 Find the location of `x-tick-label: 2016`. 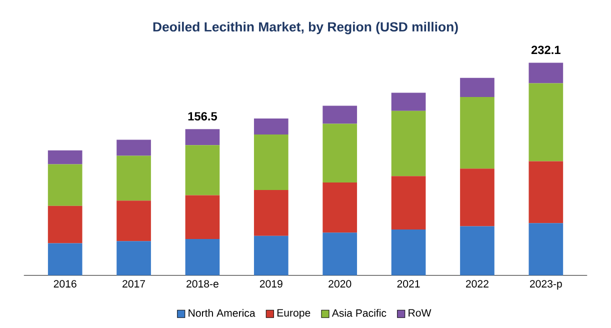

x-tick-label: 2016 is located at coordinates (65, 284).